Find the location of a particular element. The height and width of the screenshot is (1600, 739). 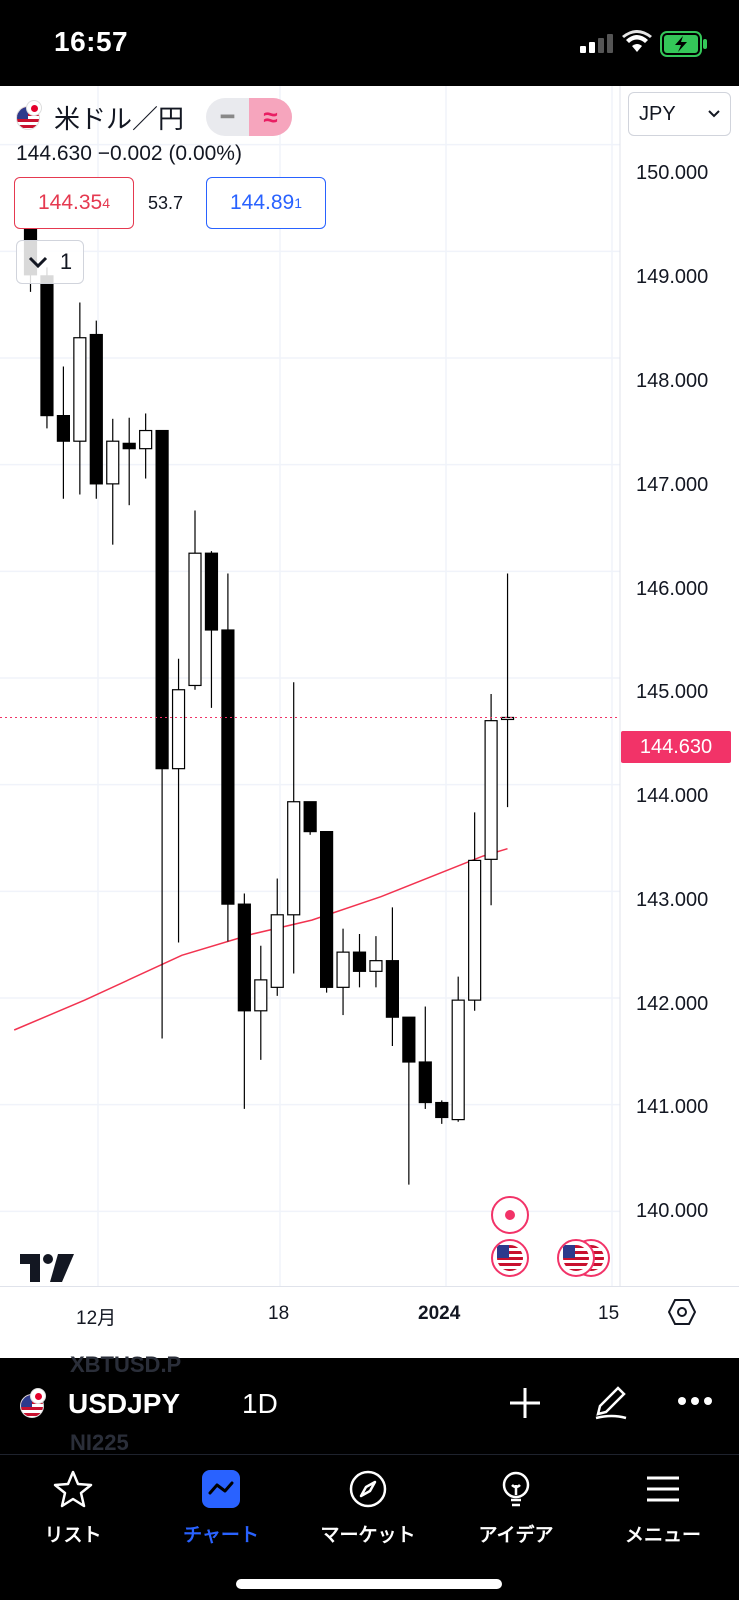

home-indicator is located at coordinates (369, 1584).